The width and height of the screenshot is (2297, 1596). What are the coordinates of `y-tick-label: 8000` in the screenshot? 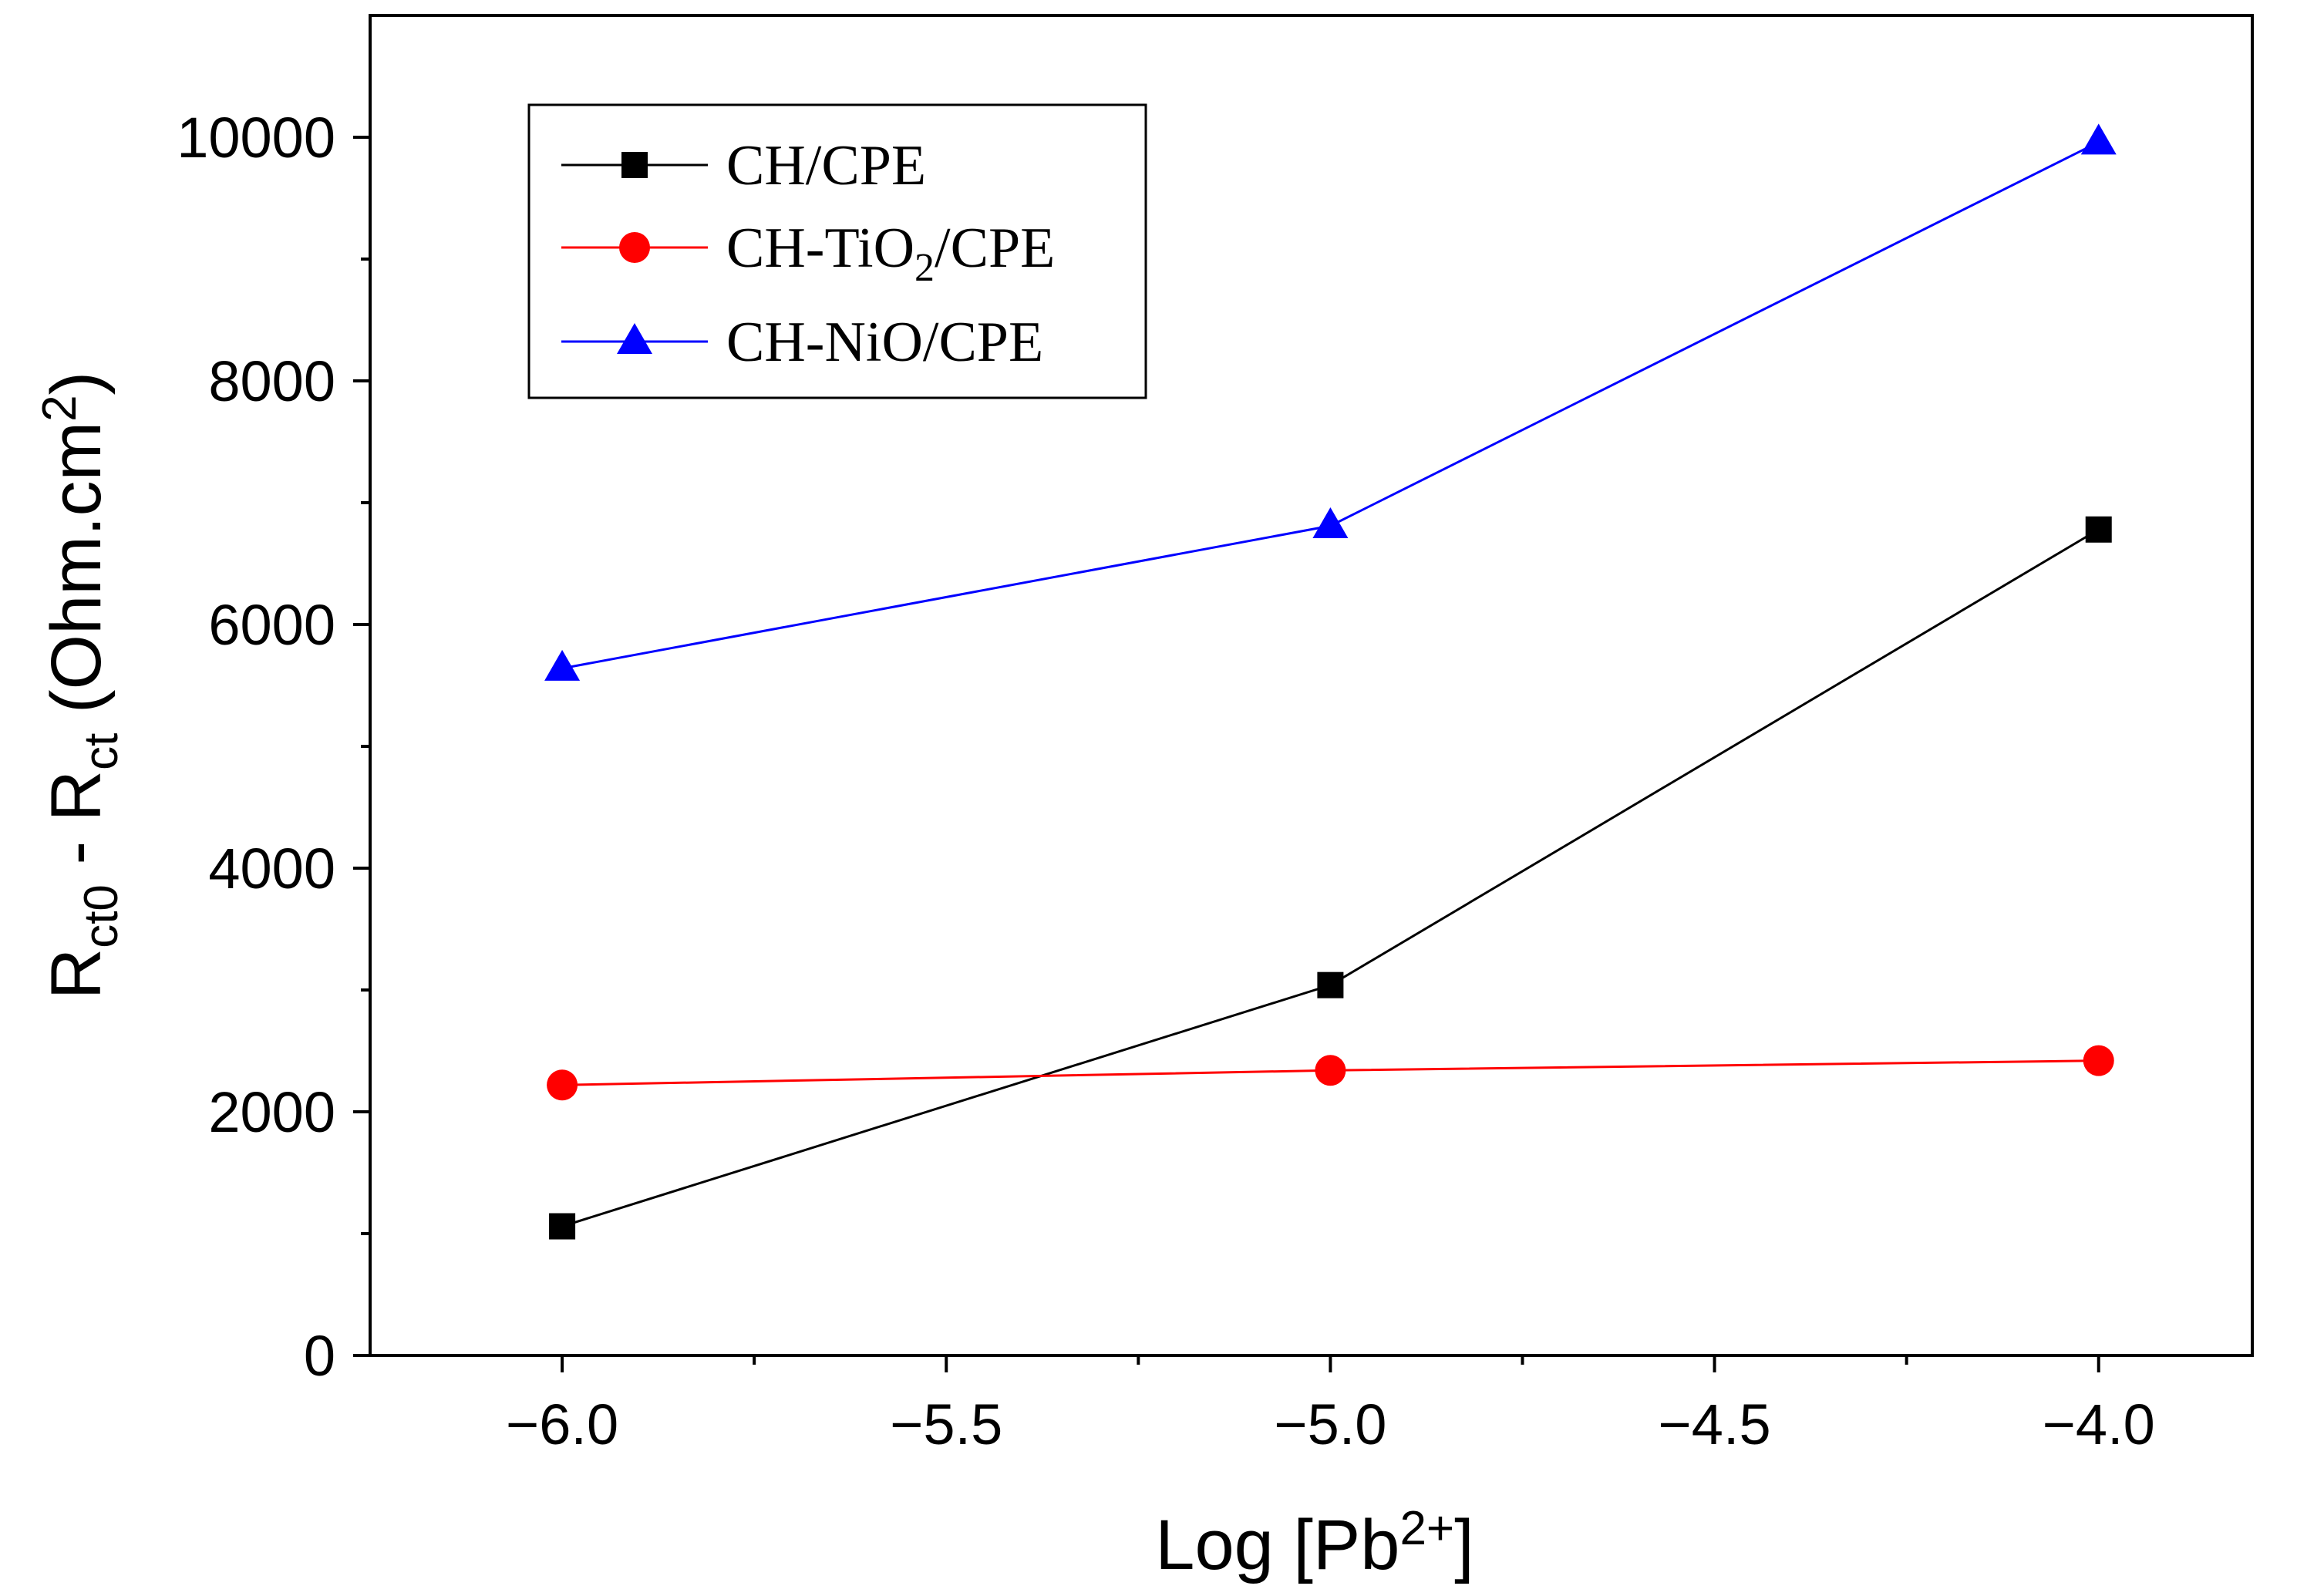 It's located at (271, 381).